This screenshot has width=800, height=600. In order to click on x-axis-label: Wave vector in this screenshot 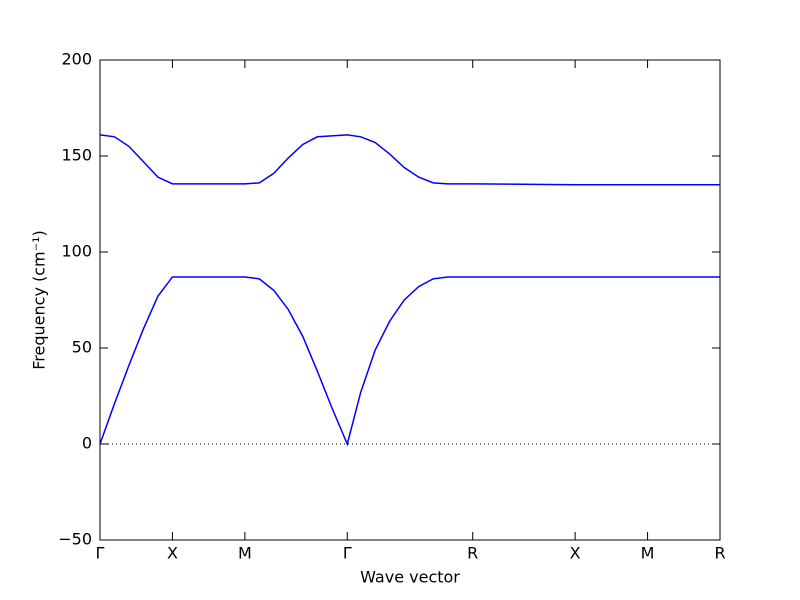, I will do `click(410, 577)`.